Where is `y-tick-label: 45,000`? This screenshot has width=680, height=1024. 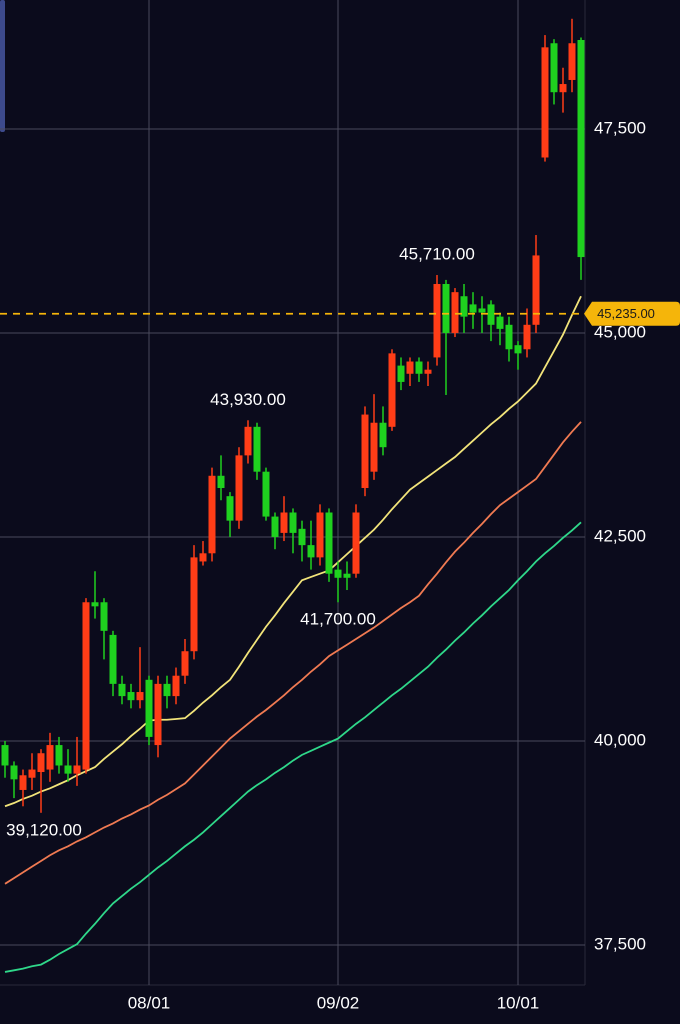
y-tick-label: 45,000 is located at coordinates (620, 331).